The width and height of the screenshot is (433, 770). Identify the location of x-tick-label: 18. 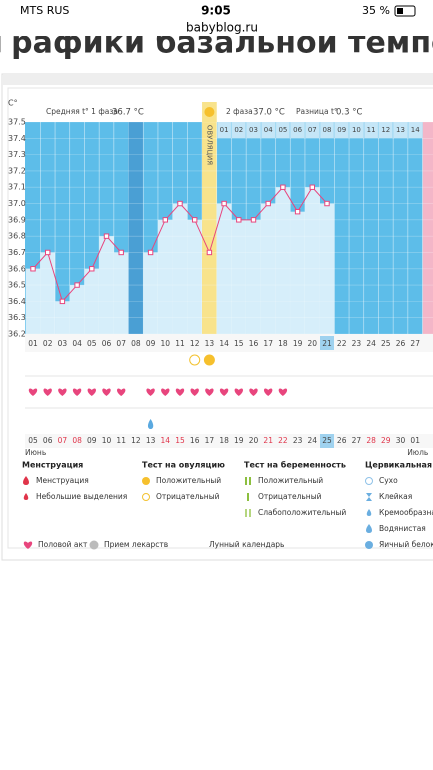
(283, 343).